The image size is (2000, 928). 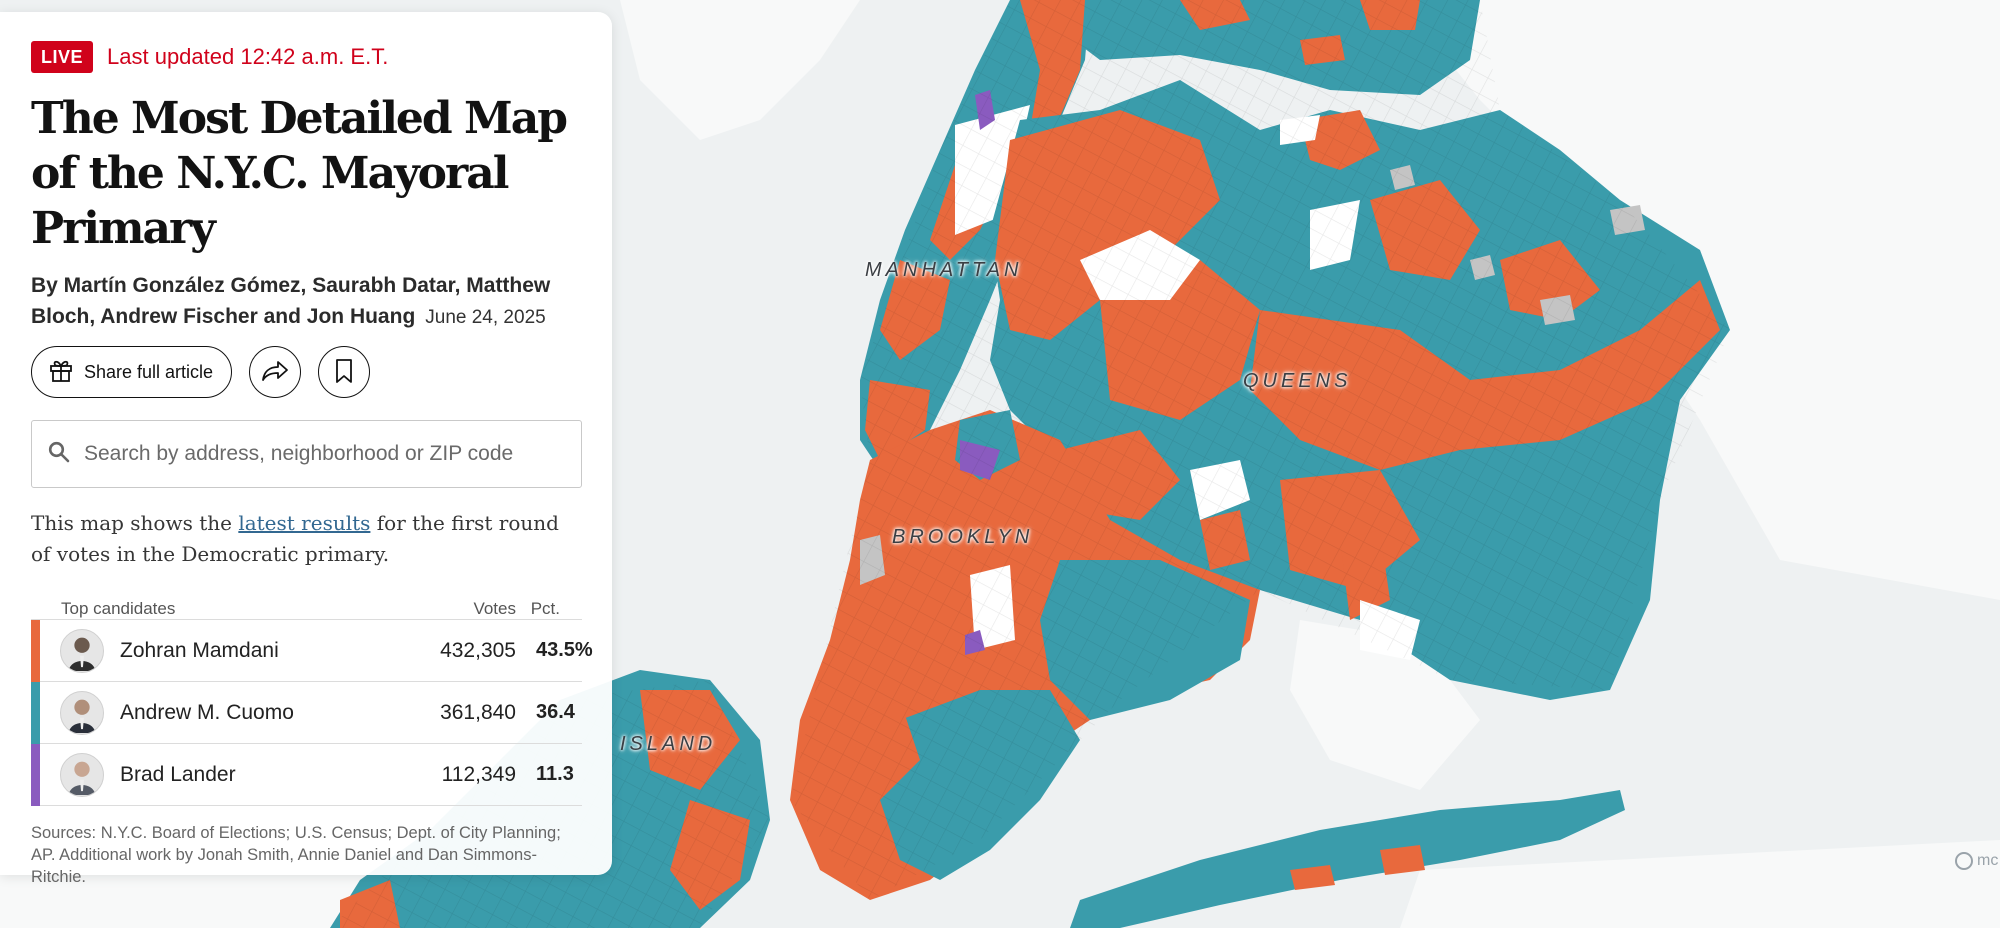 I want to click on share-full-article-label: Share full article, so click(x=149, y=371).